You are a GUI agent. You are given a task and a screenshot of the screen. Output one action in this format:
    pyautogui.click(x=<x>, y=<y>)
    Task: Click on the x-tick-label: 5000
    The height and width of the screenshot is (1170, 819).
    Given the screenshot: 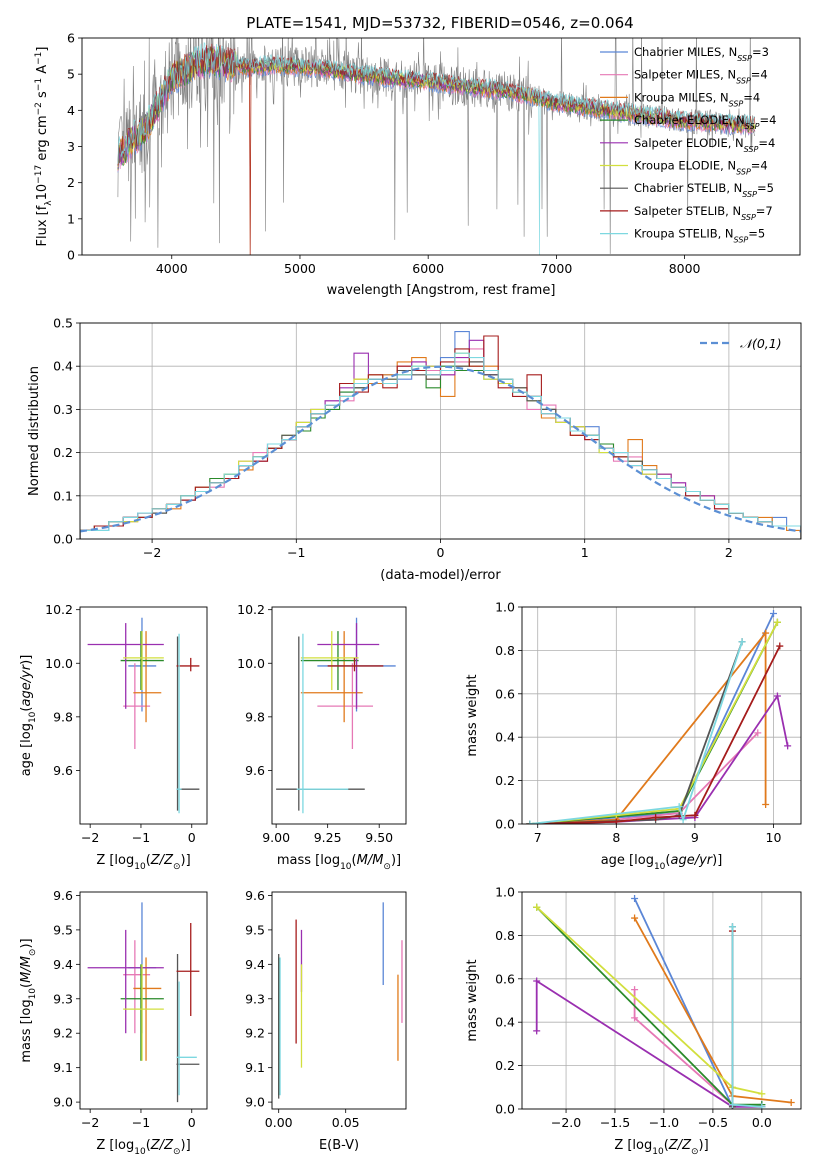 What is the action you would take?
    pyautogui.click(x=300, y=268)
    